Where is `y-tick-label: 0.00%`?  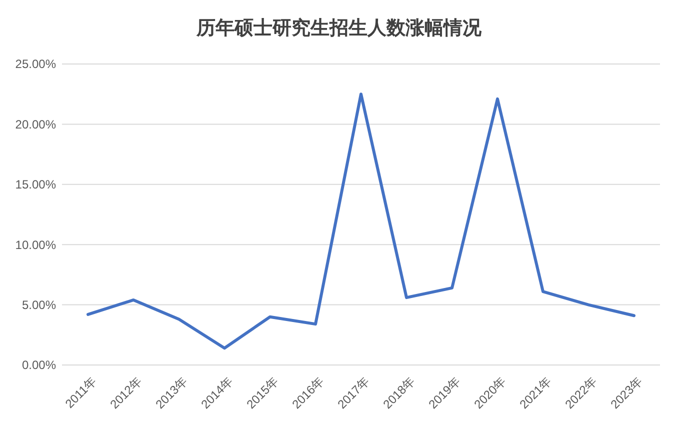 y-tick-label: 0.00% is located at coordinates (39, 365).